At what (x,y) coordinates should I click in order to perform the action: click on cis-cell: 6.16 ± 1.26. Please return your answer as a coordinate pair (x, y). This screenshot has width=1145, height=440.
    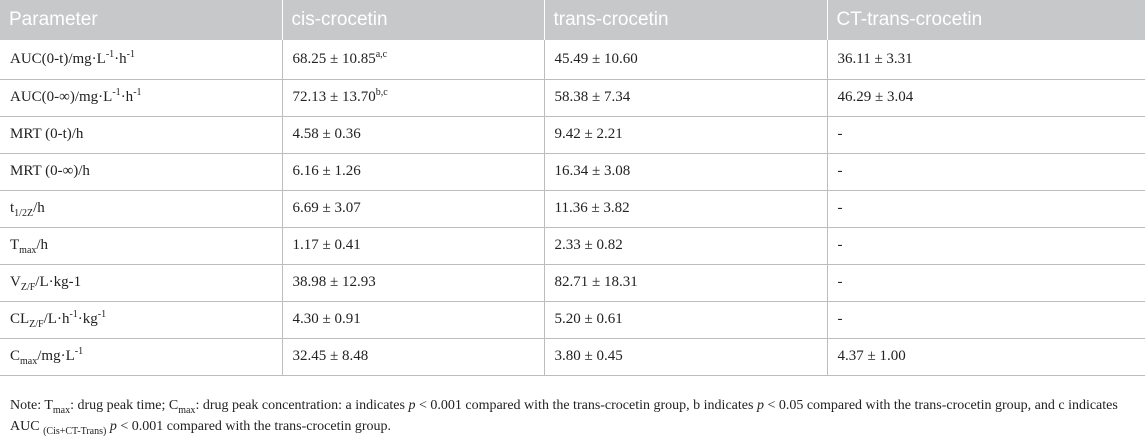
    Looking at the image, I should click on (413, 172).